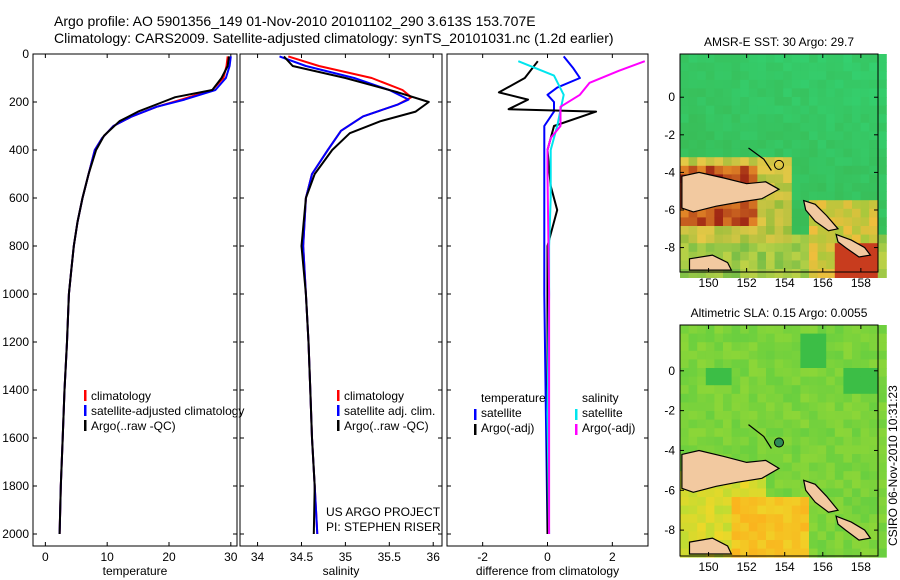 The width and height of the screenshot is (900, 580). I want to click on y-tick-label: 1400, so click(15, 390).